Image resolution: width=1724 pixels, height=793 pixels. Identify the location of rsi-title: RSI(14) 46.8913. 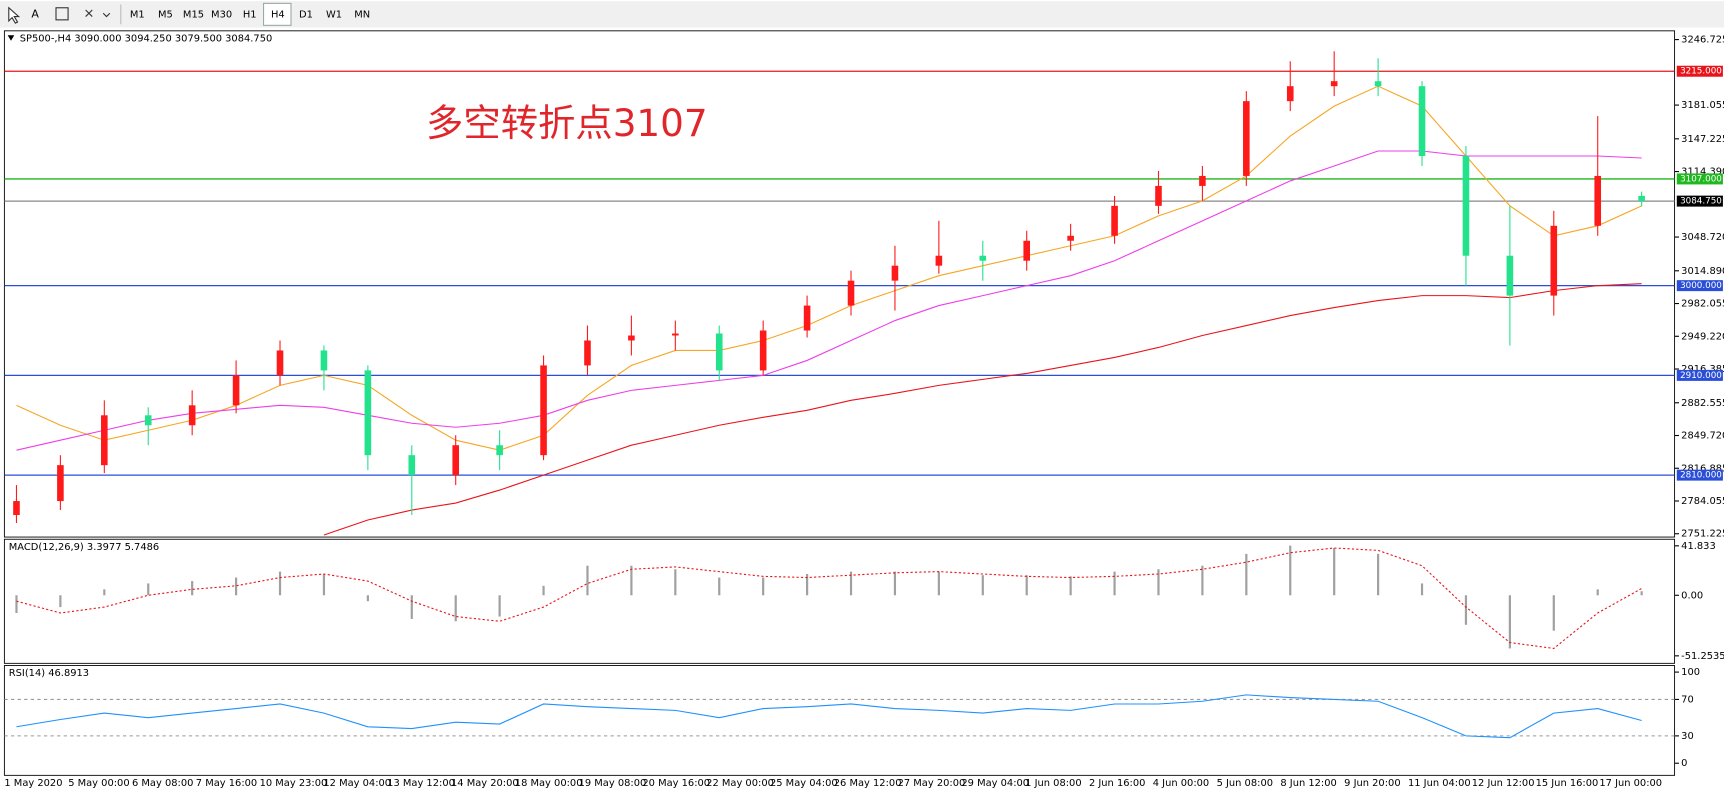
(49, 673).